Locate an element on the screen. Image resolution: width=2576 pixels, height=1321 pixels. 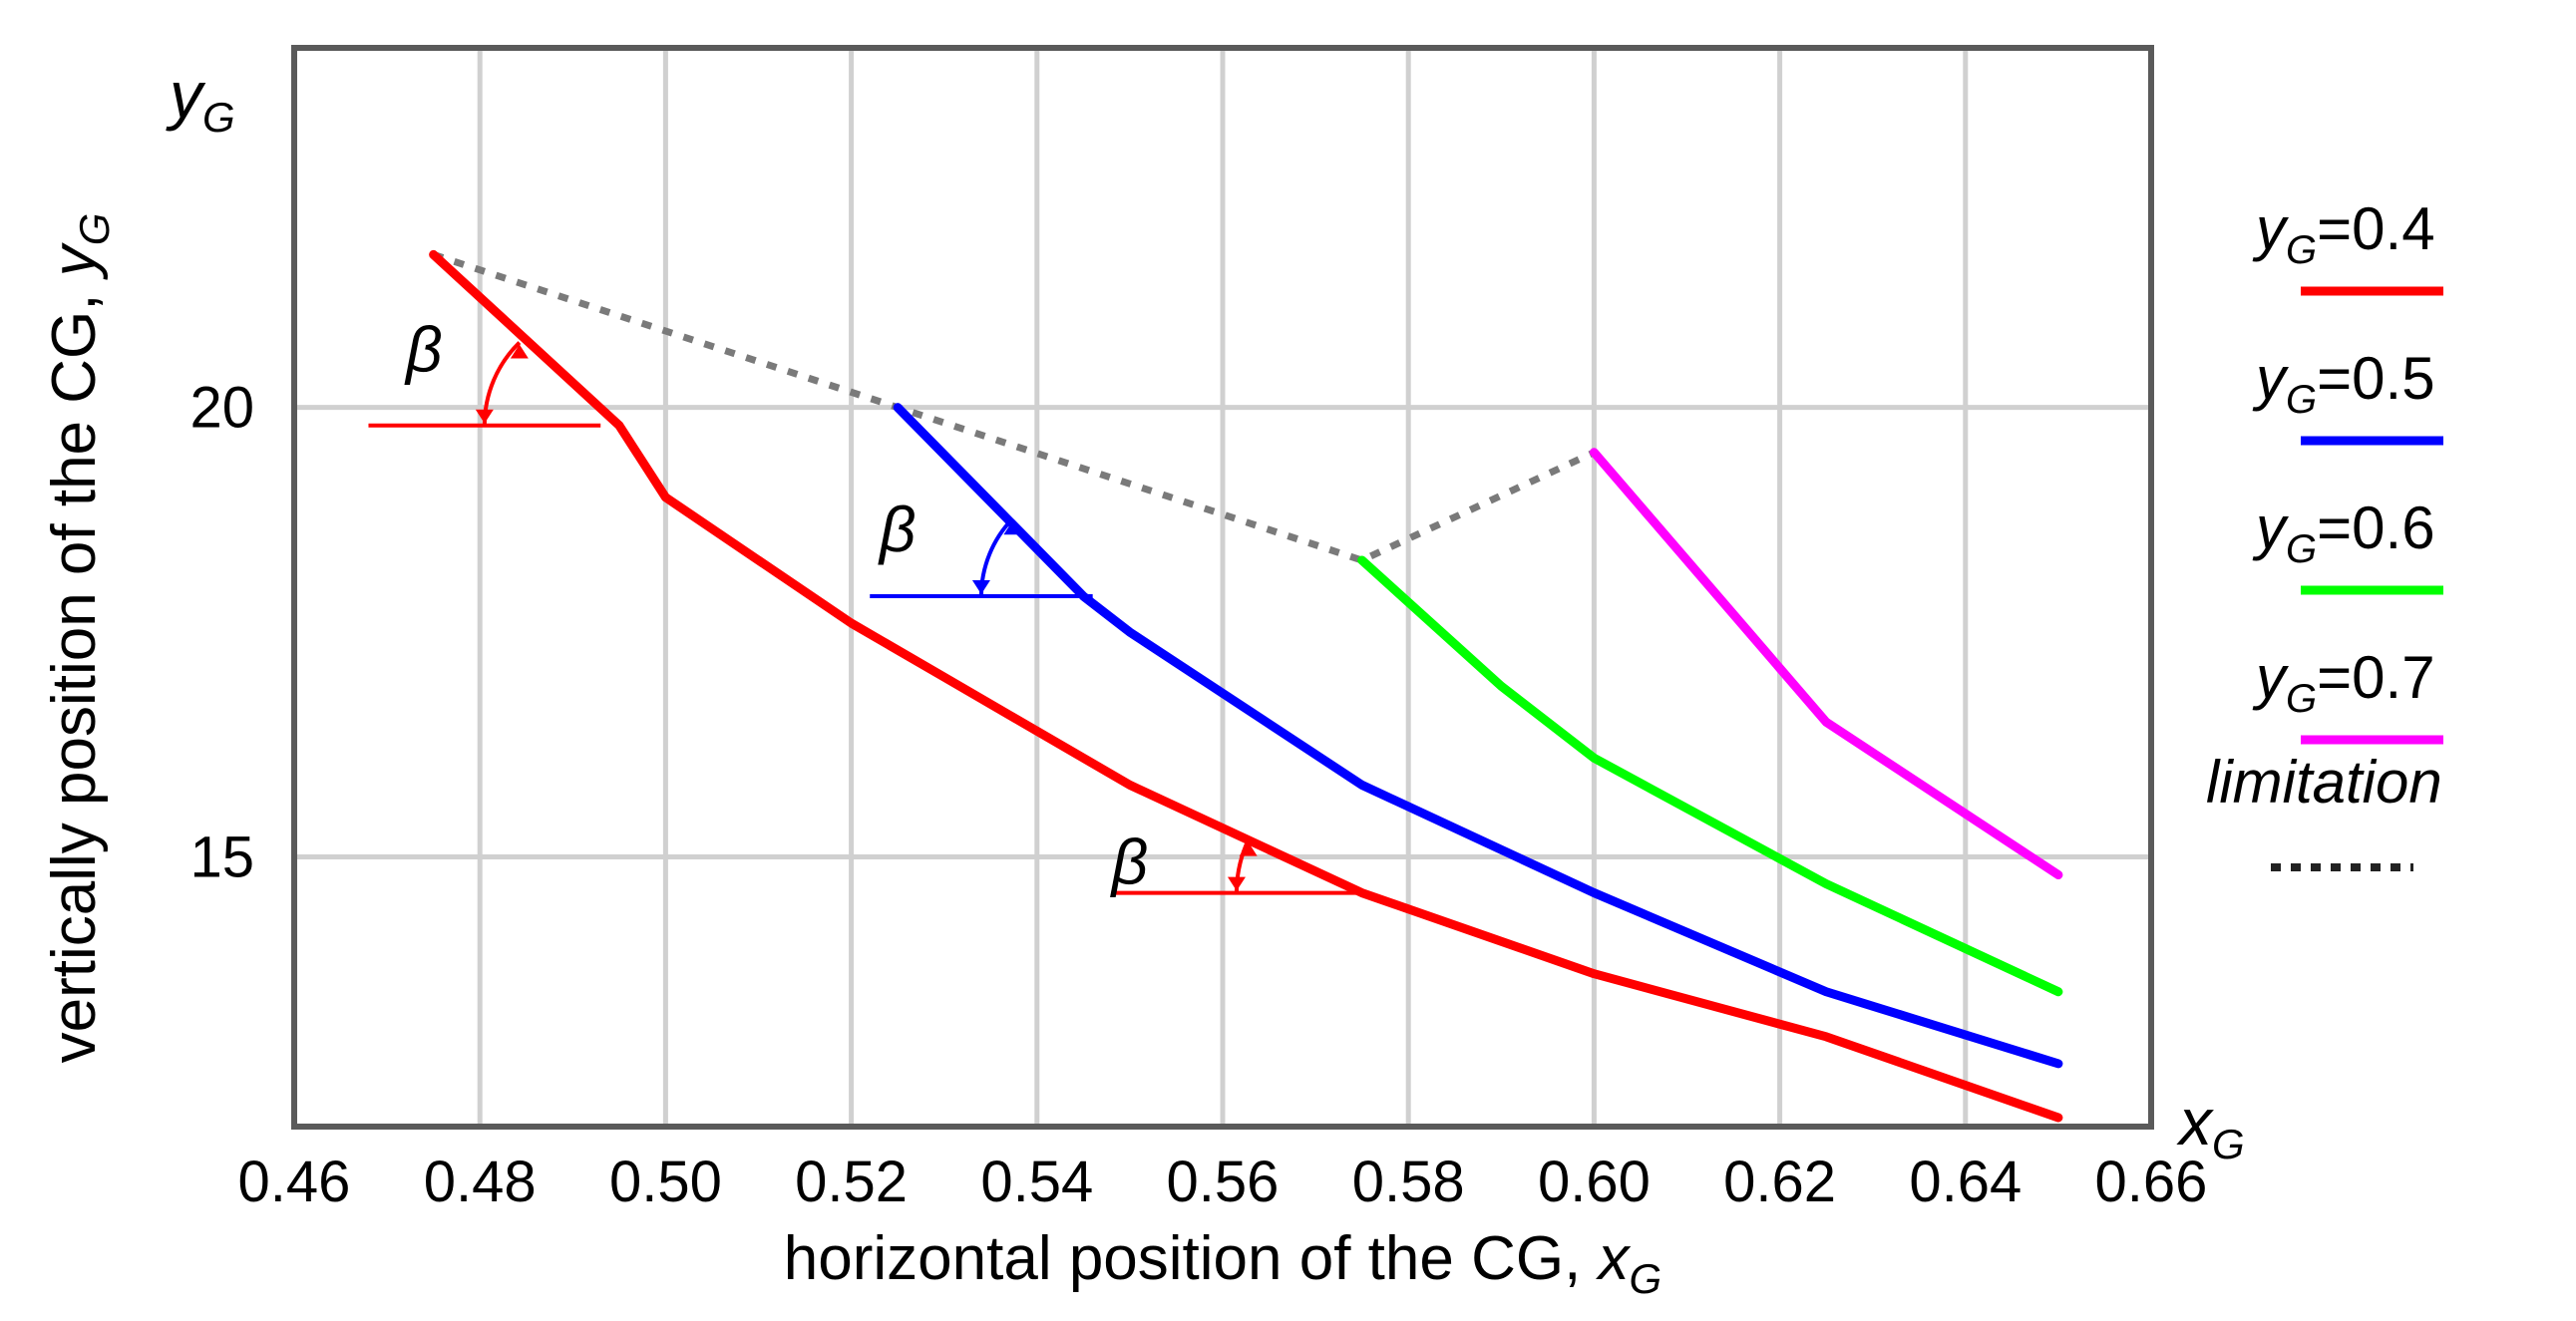
legend: yG=0.4 yG=0.5 yG=0.6 yG=0.7 limitation is located at coordinates (2324, 533).